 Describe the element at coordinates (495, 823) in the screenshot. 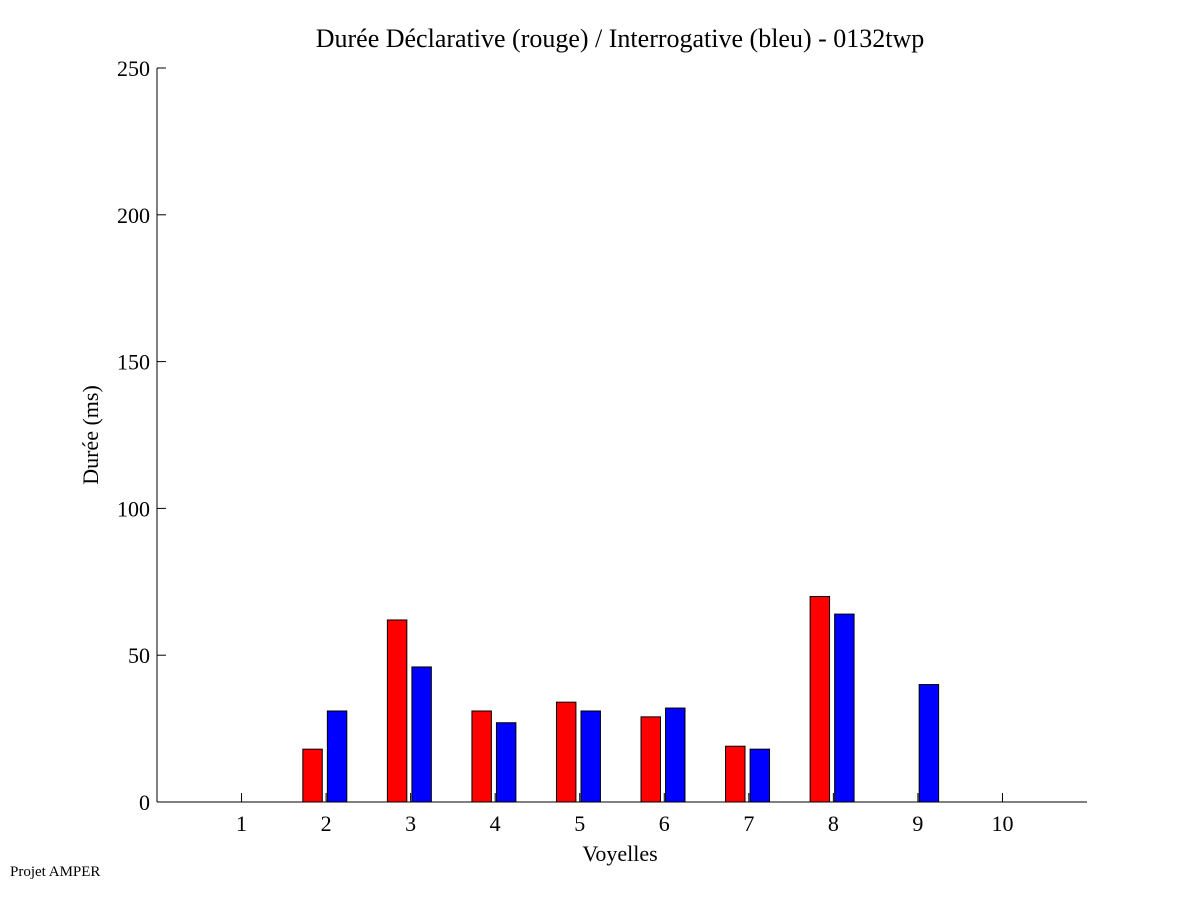

I see `x-tick-label: 4` at that location.